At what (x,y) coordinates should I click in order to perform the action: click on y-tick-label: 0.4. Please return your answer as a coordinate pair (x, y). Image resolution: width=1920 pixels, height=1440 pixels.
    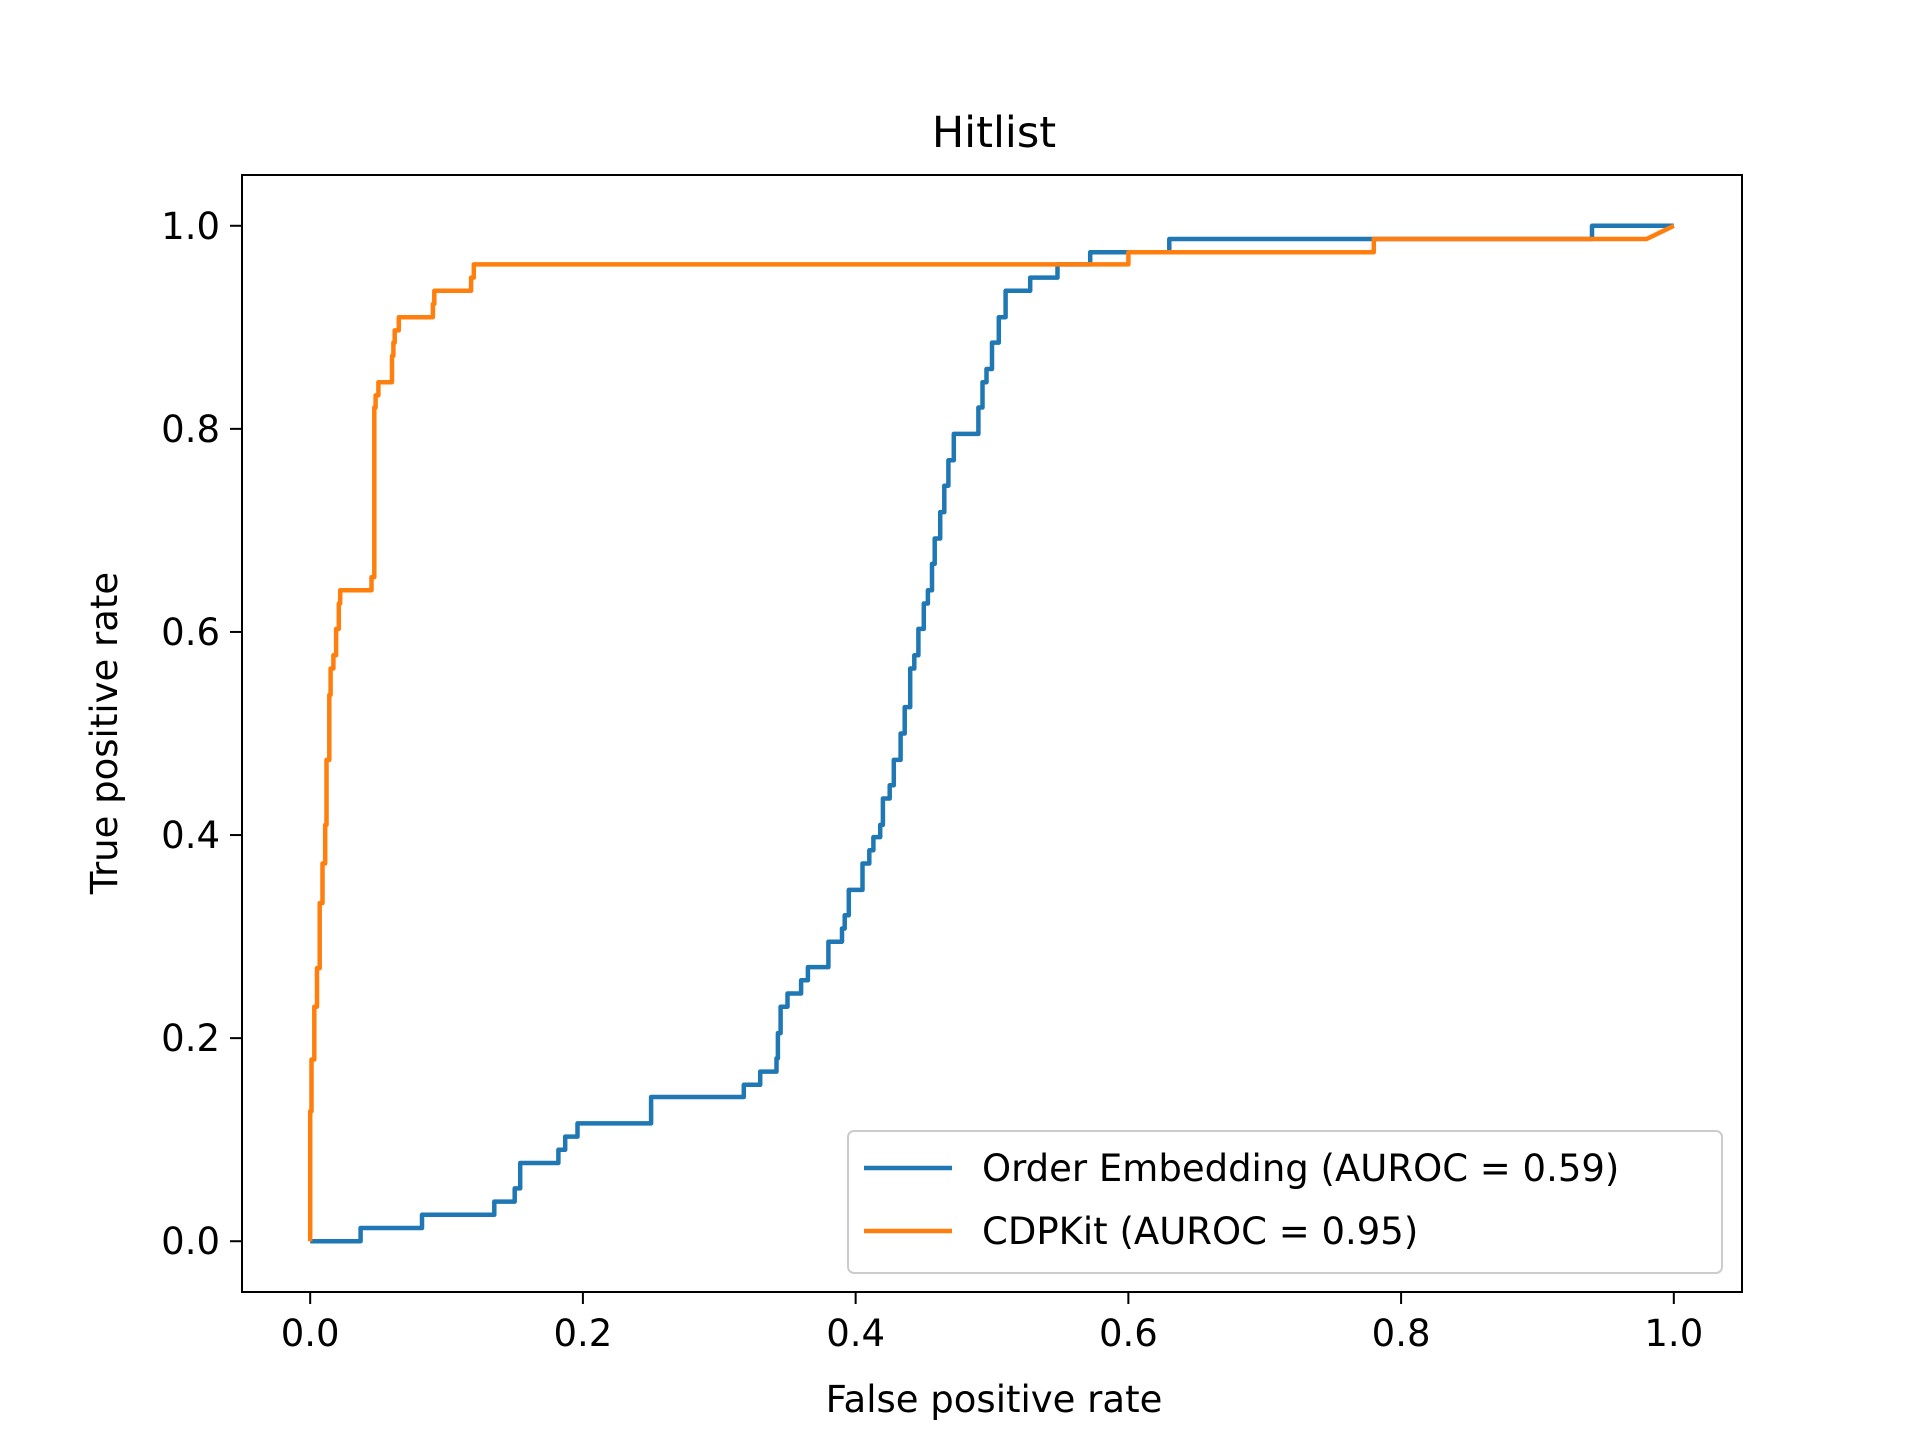
    Looking at the image, I should click on (190, 835).